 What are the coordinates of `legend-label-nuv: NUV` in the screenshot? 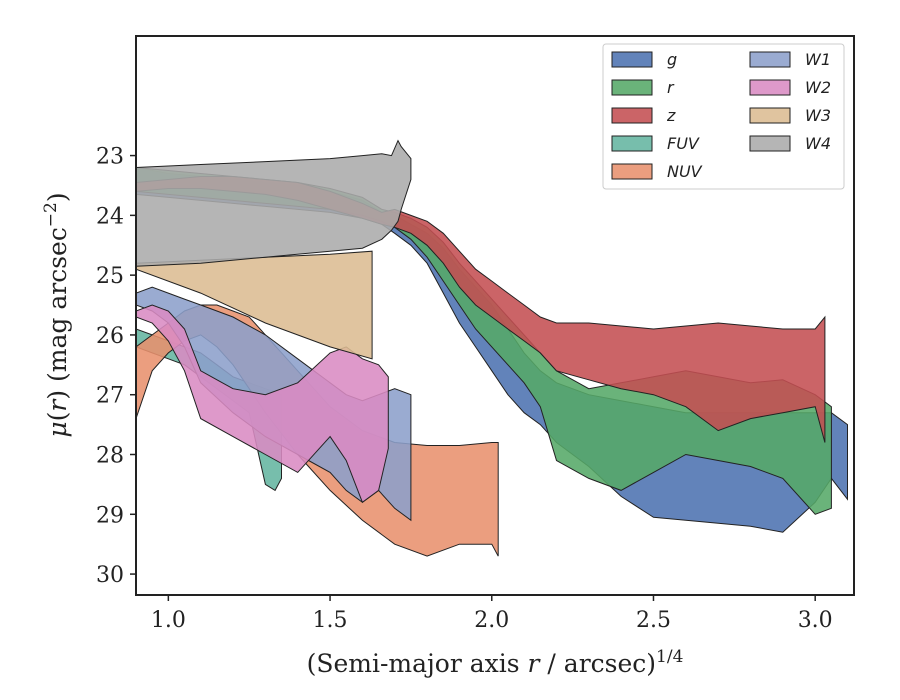 It's located at (685, 171).